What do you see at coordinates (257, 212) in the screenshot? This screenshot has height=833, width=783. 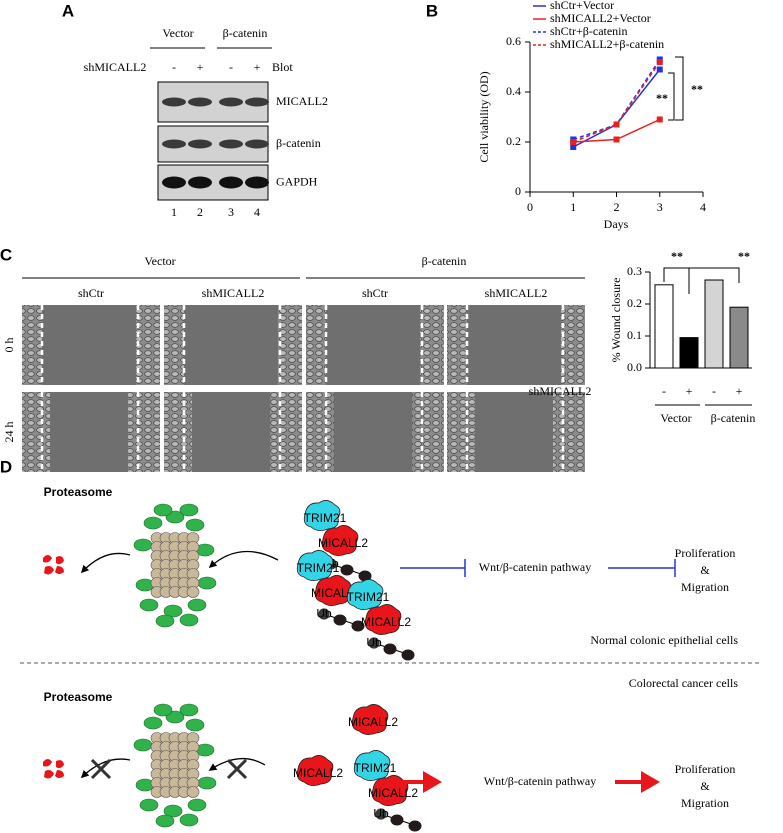 I see `lane-number: 4` at bounding box center [257, 212].